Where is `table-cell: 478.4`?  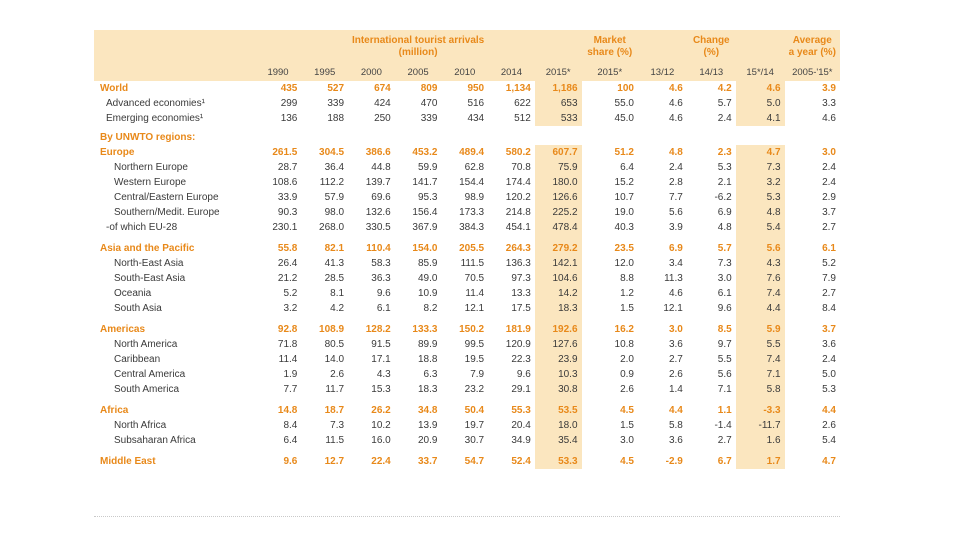
table-cell: 478.4 is located at coordinates (558, 227).